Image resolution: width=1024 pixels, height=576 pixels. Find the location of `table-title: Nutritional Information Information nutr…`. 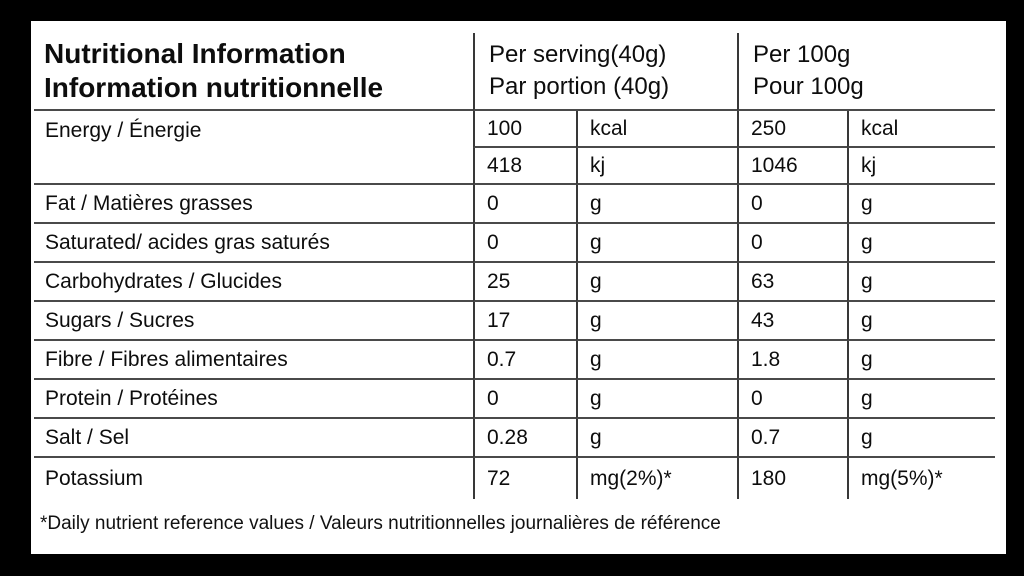

table-title: Nutritional Information Information nutr… is located at coordinates (253, 72).